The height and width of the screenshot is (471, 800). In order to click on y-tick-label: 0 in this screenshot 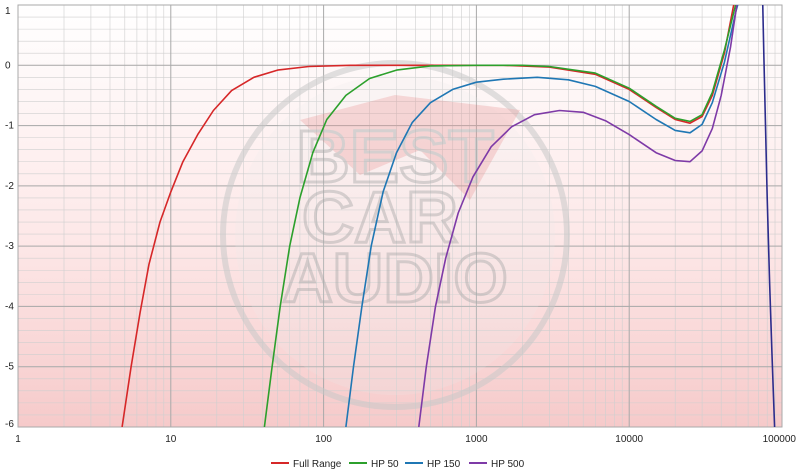, I will do `click(8, 65)`.